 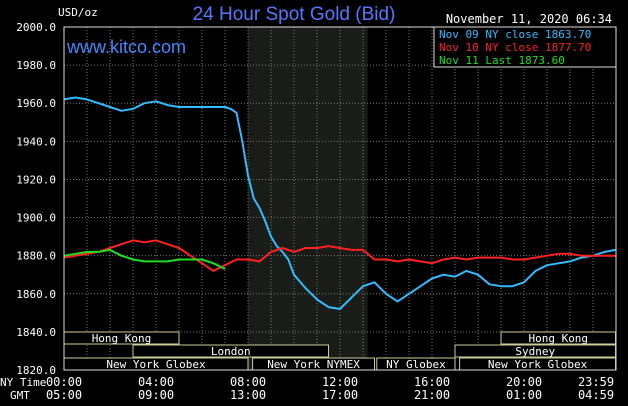 What do you see at coordinates (64, 395) in the screenshot?
I see `x-tick-label-gmt: 05:00` at bounding box center [64, 395].